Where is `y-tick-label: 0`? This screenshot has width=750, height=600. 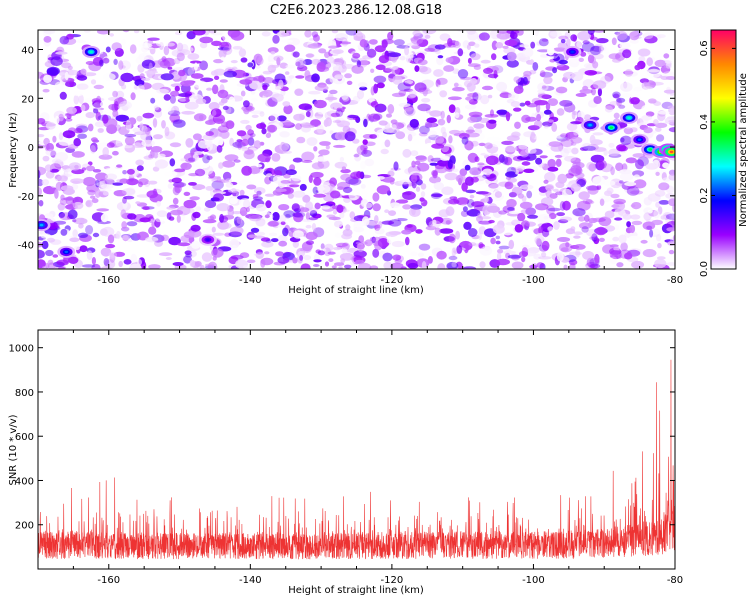
y-tick-label: 0 is located at coordinates (31, 148).